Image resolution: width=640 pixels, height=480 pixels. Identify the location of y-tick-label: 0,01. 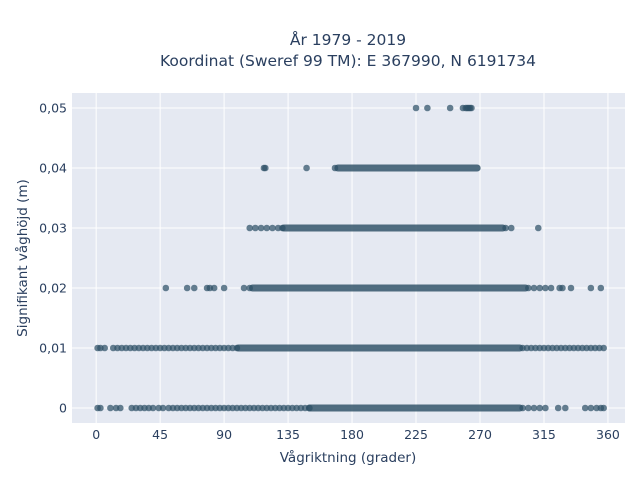
(53, 348).